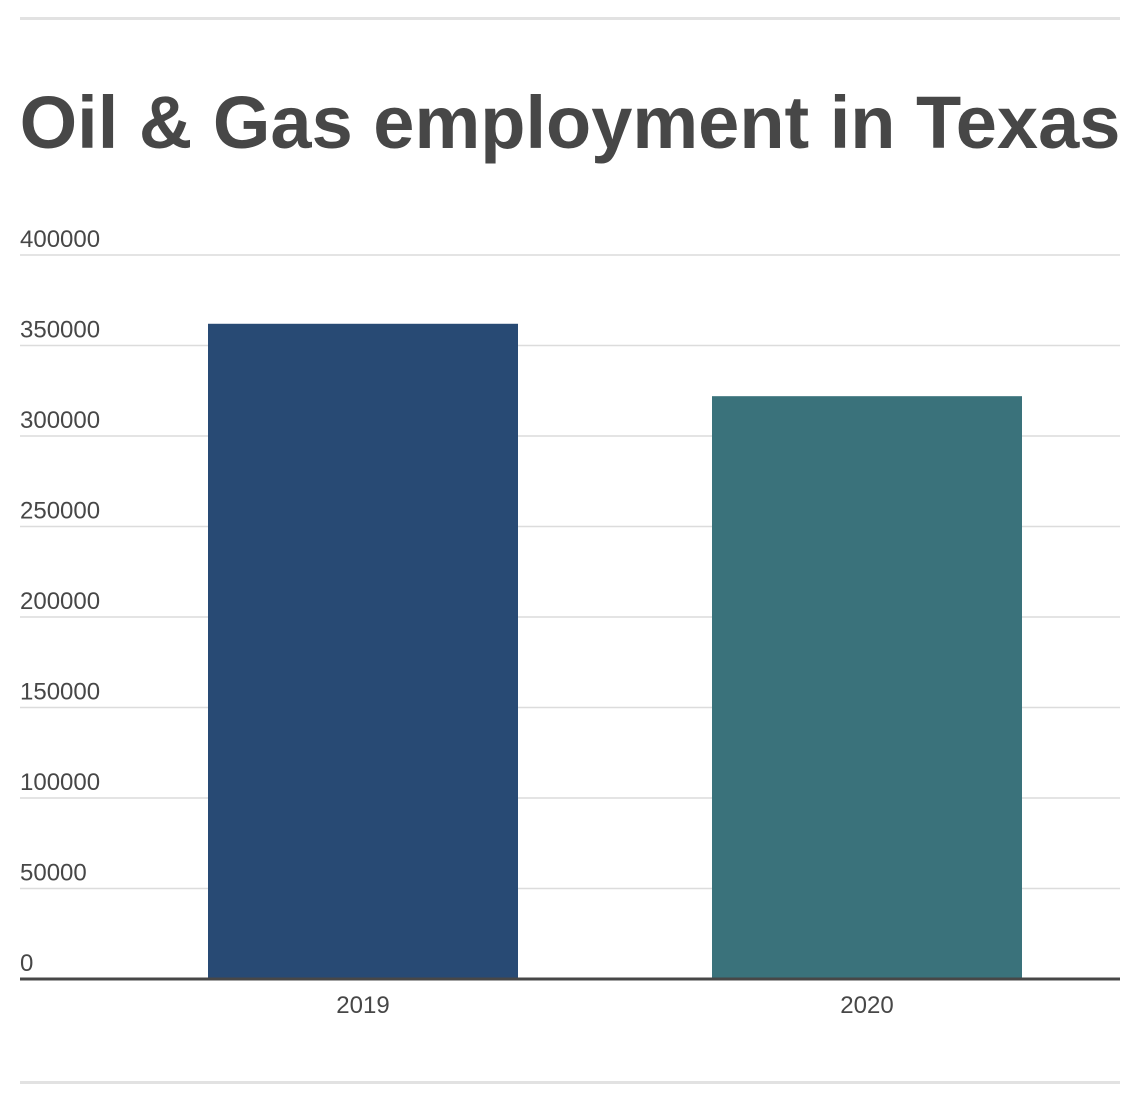 The width and height of the screenshot is (1140, 1100). What do you see at coordinates (362, 1005) in the screenshot?
I see `x-tick-label: 2019` at bounding box center [362, 1005].